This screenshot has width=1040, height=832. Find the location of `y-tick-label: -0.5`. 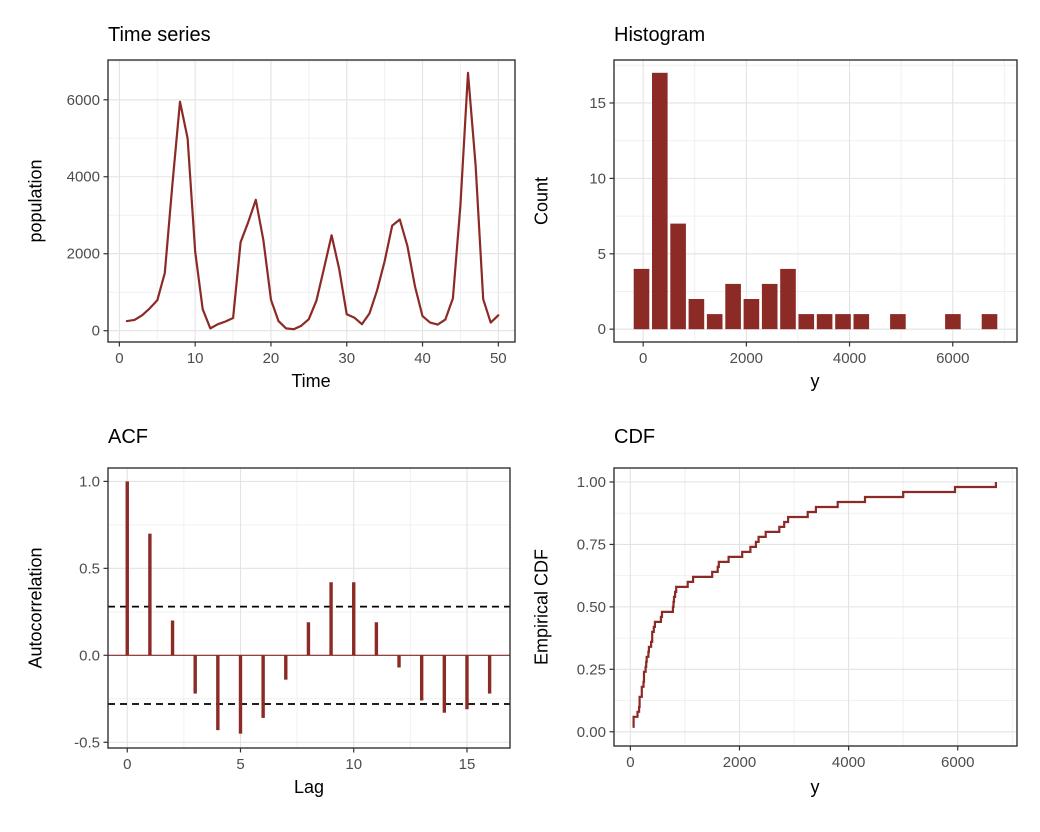

y-tick-label: -0.5 is located at coordinates (87, 742).